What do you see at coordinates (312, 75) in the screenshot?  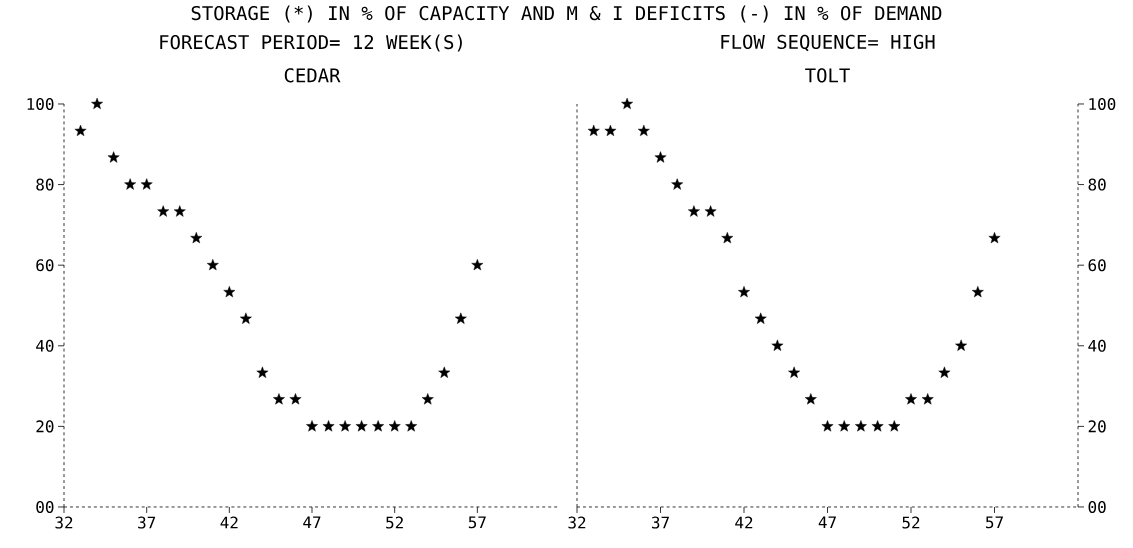 I see `chart-title: CEDAR` at bounding box center [312, 75].